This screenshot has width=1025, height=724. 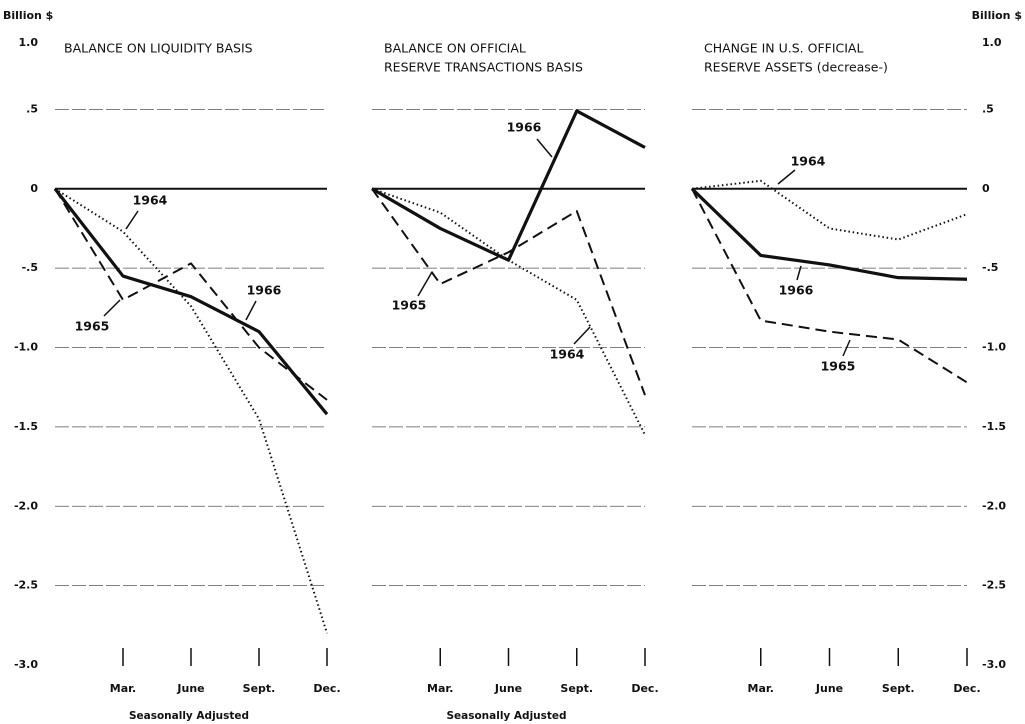 What do you see at coordinates (34, 188) in the screenshot?
I see `y-tick-label: 0` at bounding box center [34, 188].